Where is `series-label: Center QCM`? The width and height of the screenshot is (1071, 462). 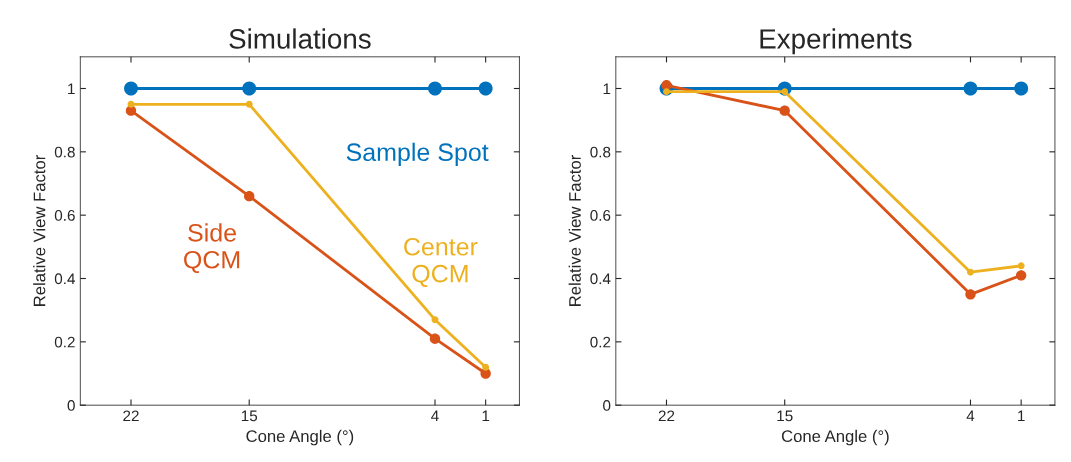 series-label: Center QCM is located at coordinates (441, 262).